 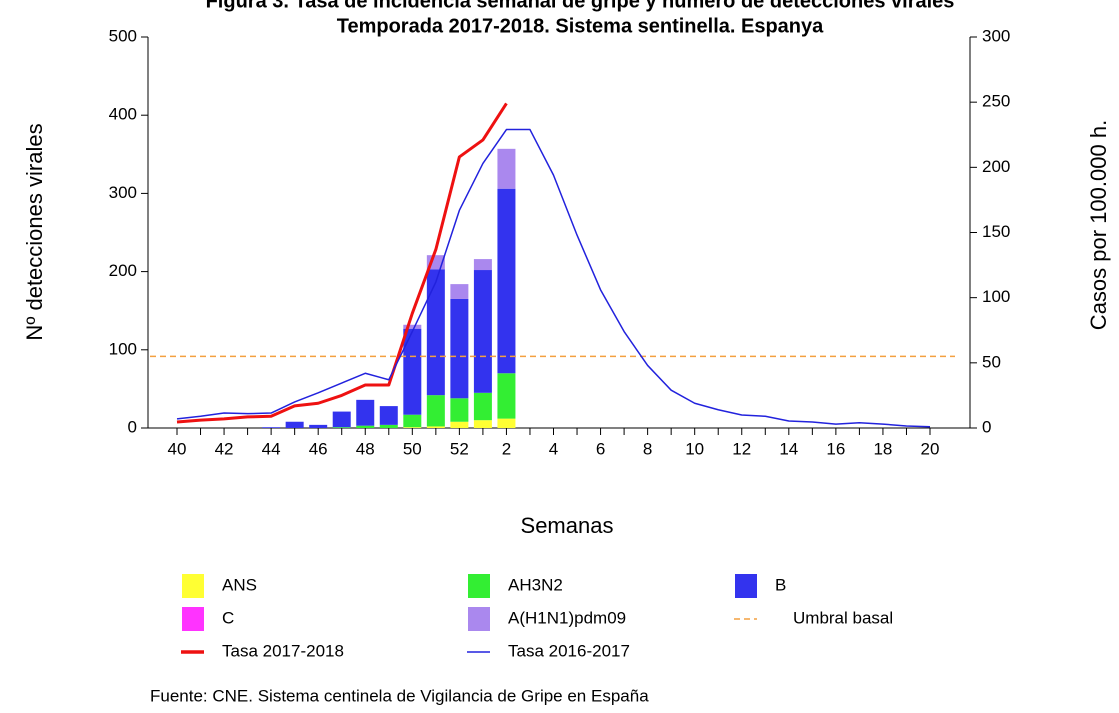 What do you see at coordinates (342, 263) in the screenshot?
I see `line` at bounding box center [342, 263].